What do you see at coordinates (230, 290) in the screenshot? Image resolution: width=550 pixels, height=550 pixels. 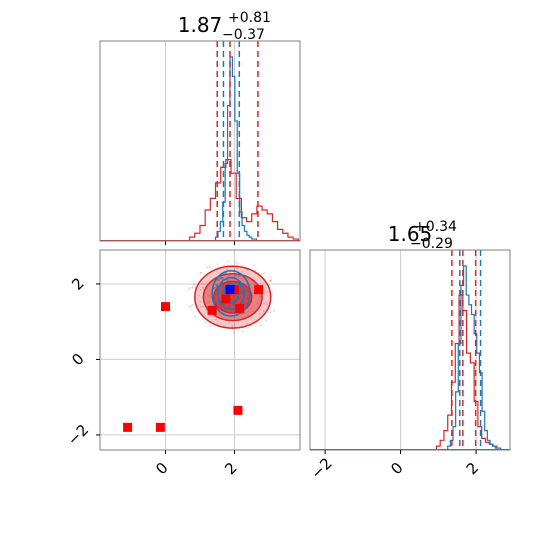 I see `scatter-blue-marker` at bounding box center [230, 290].